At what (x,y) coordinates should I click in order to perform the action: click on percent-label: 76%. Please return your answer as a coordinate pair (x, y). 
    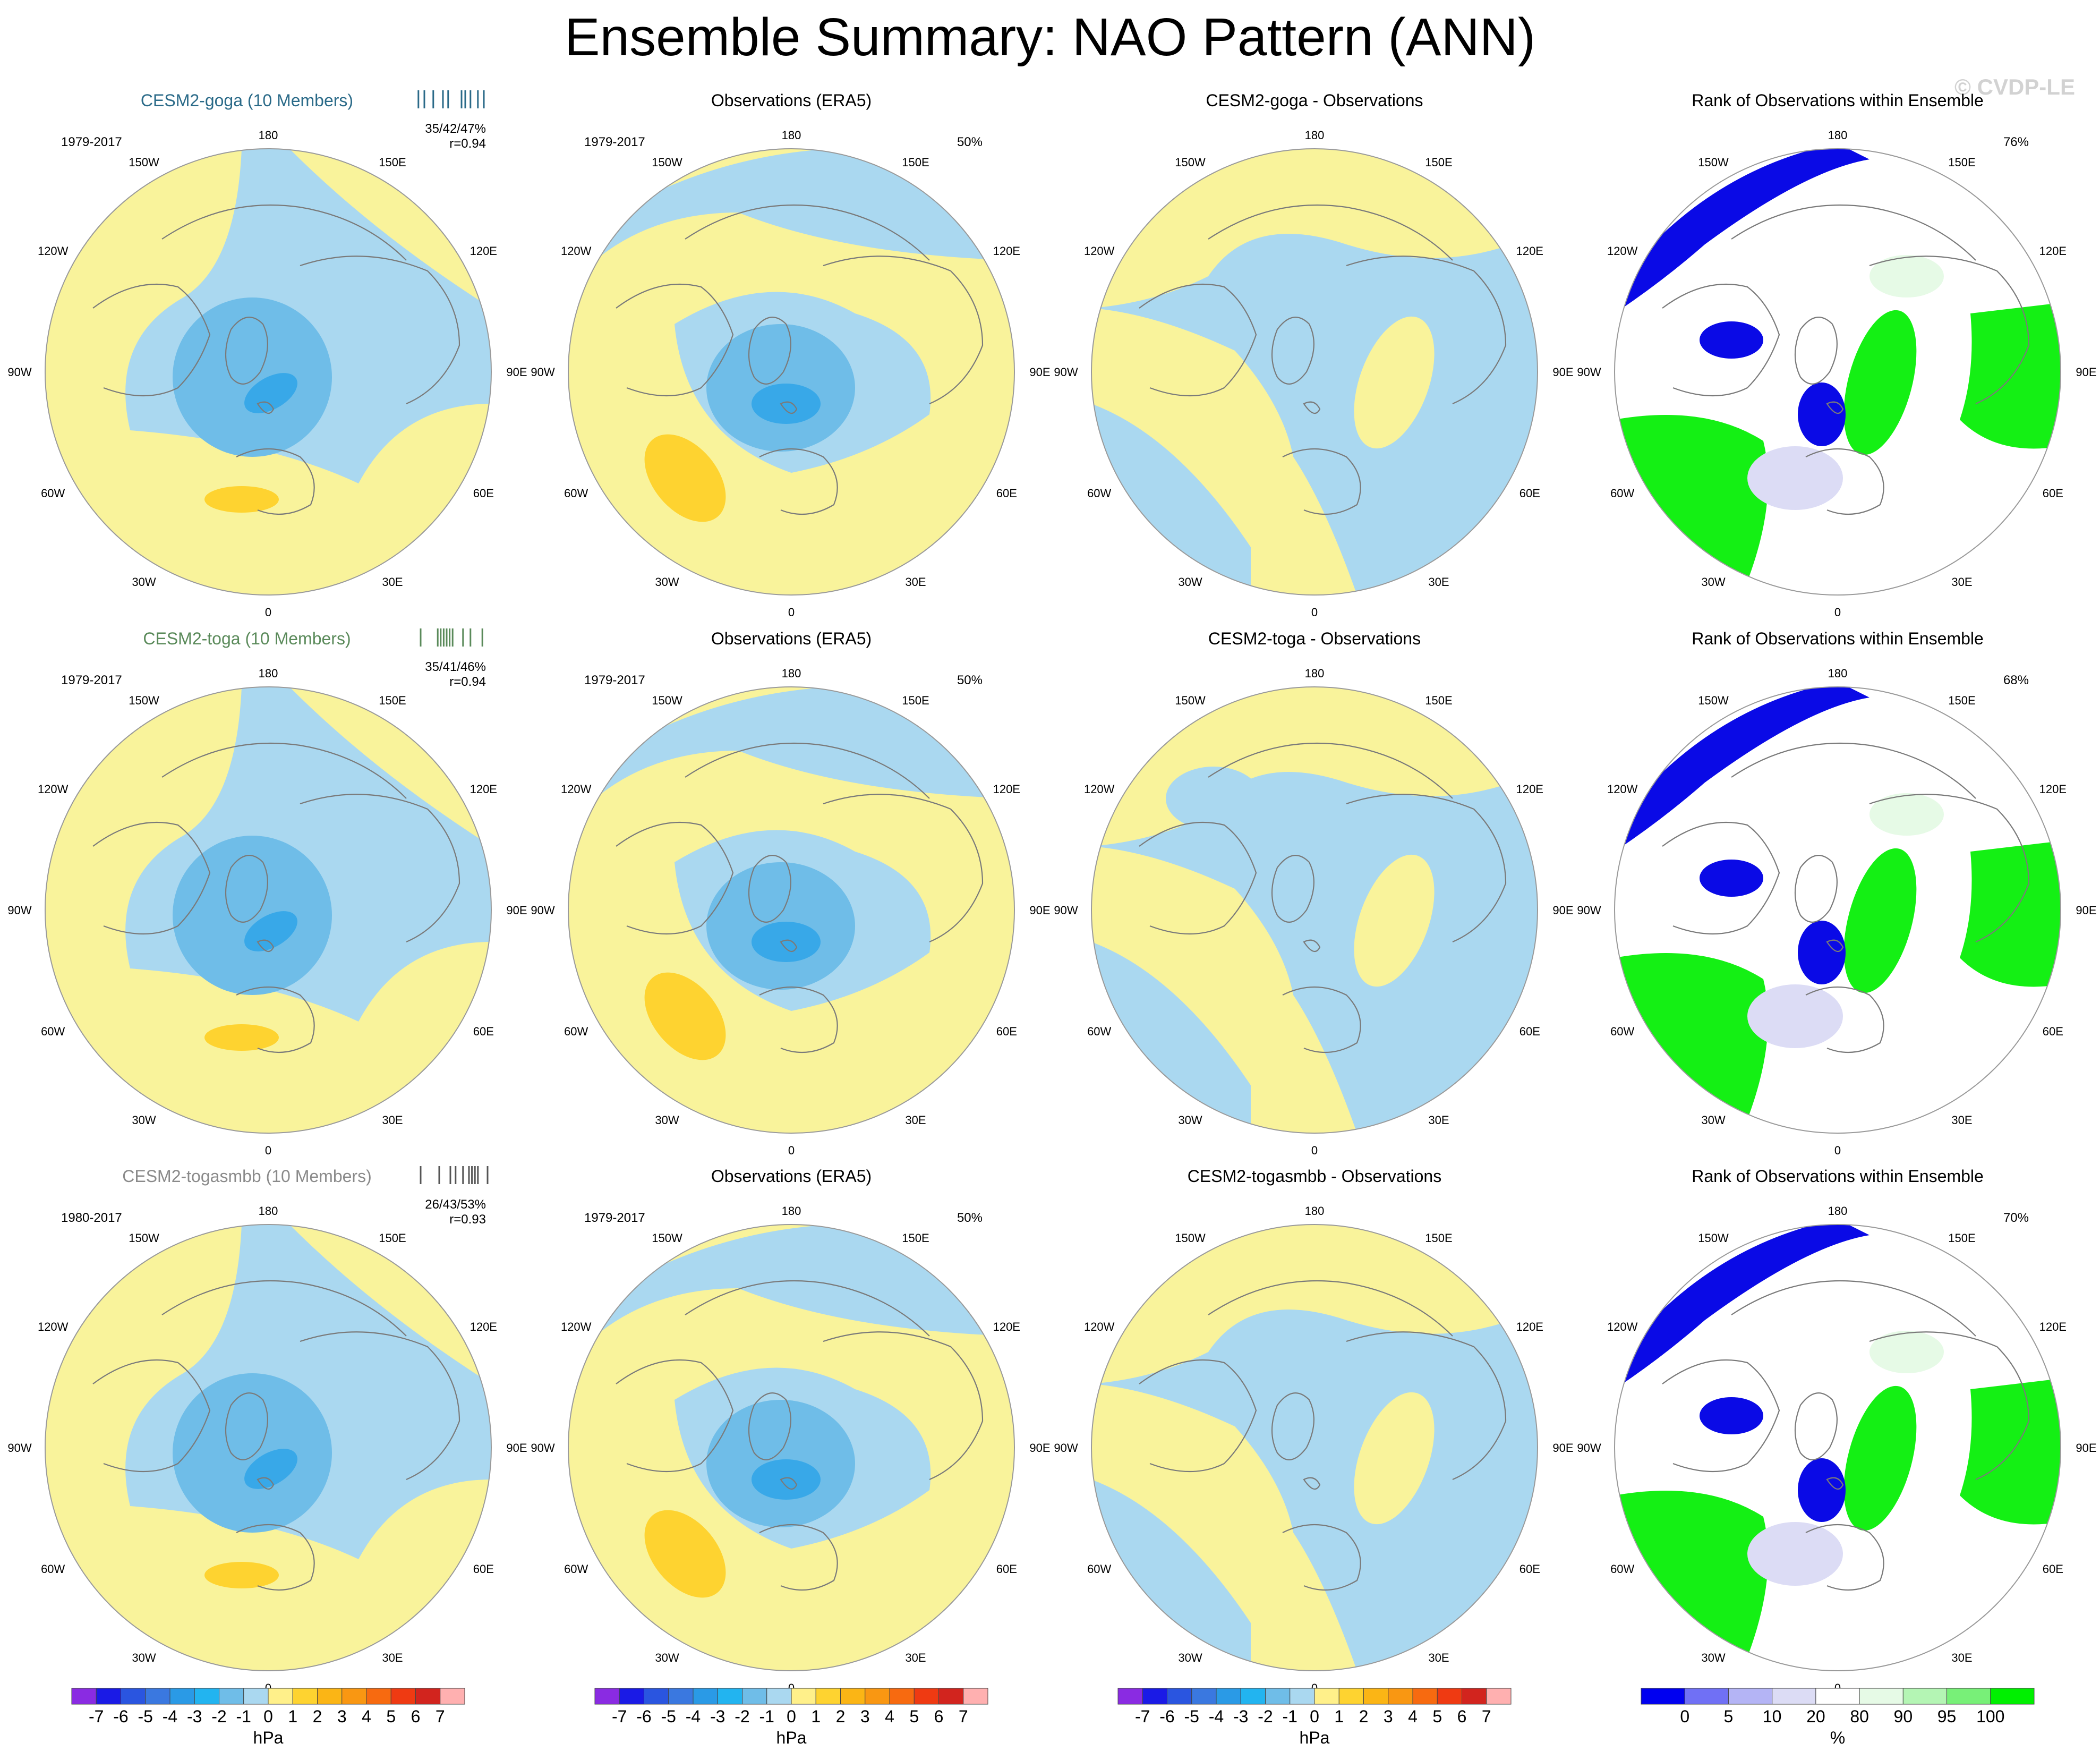
    Looking at the image, I should click on (2016, 142).